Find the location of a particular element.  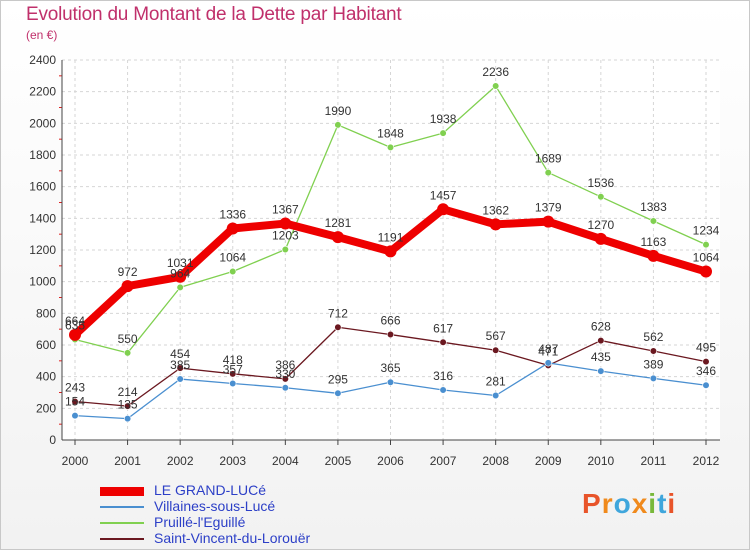

data-label: 495 is located at coordinates (706, 348).